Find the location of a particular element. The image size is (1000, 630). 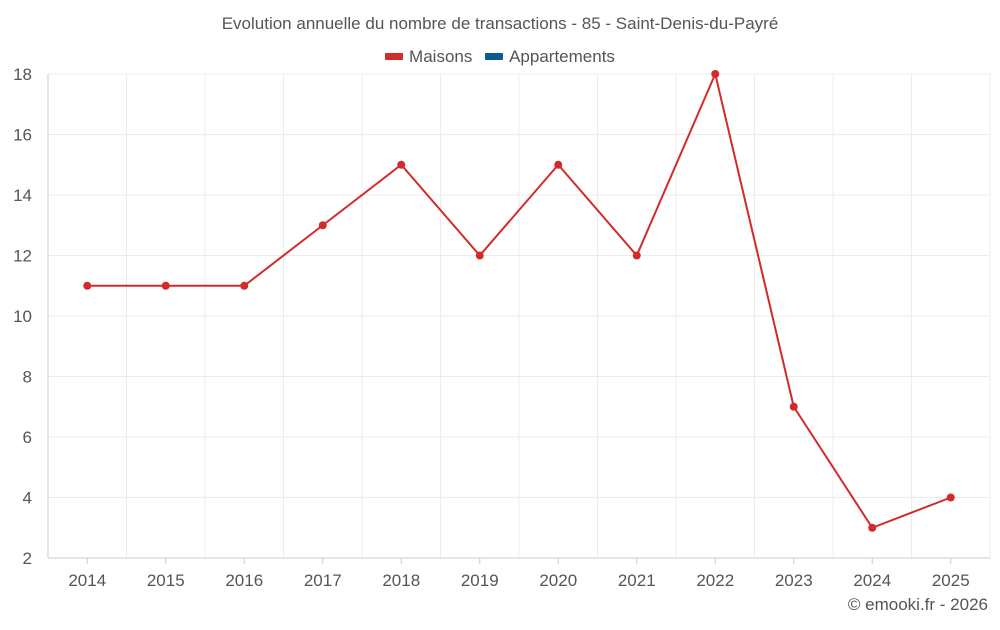

y-tick-label: 14 is located at coordinates (22, 195).